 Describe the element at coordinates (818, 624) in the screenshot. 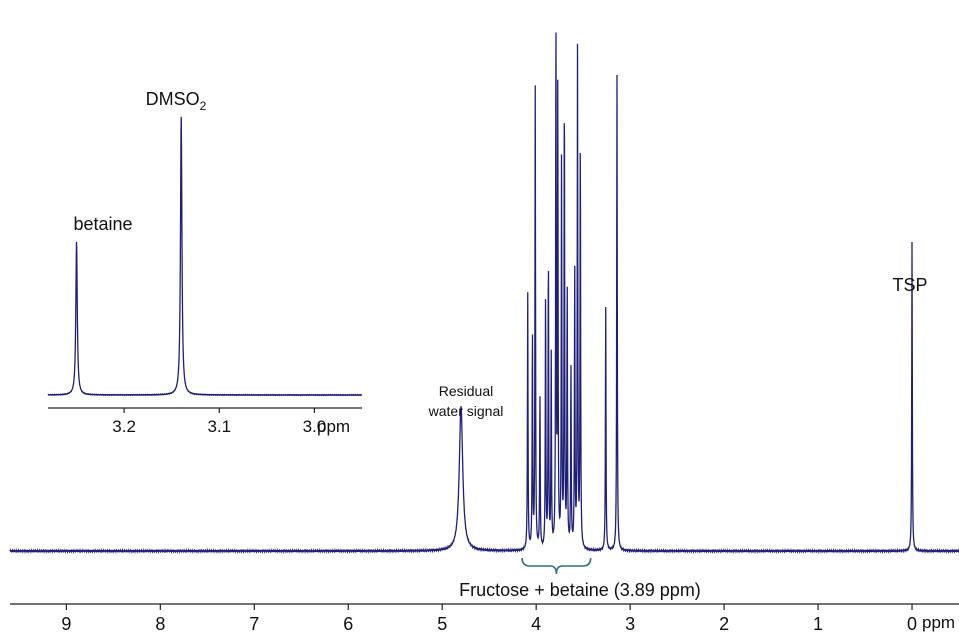

I see `main-tick-label: 1` at that location.